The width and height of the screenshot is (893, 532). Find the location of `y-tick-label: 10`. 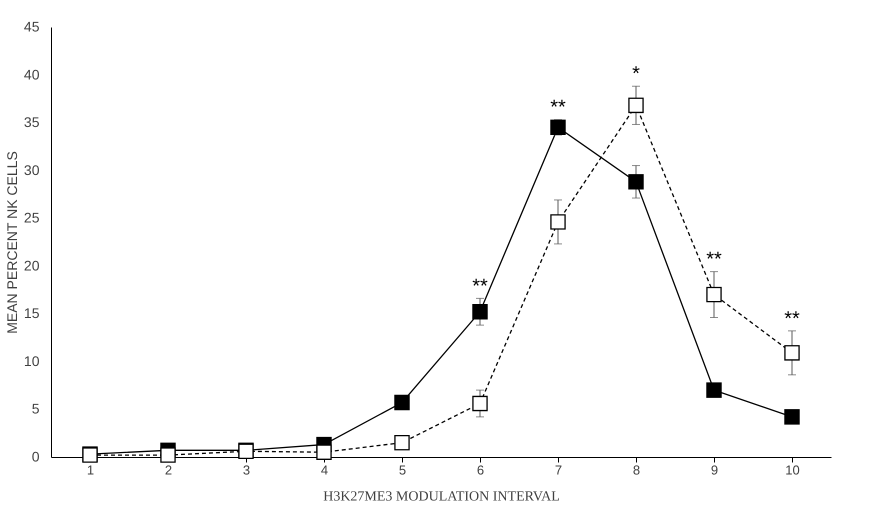

y-tick-label: 10 is located at coordinates (32, 360).